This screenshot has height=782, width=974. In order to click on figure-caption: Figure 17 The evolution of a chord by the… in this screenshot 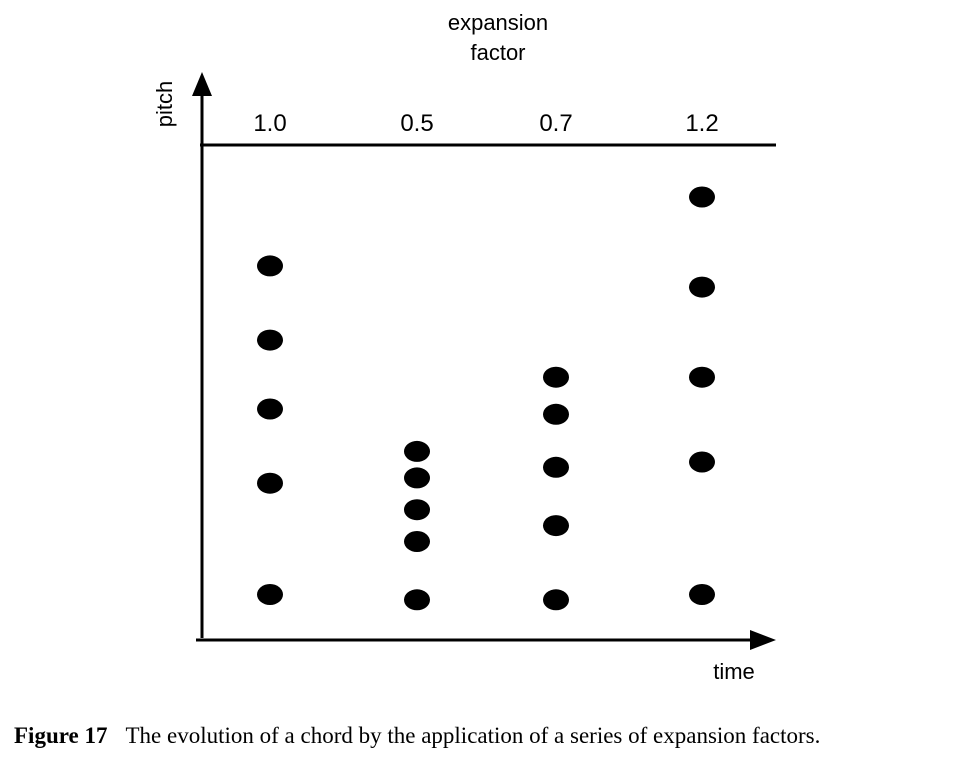, I will do `click(484, 735)`.